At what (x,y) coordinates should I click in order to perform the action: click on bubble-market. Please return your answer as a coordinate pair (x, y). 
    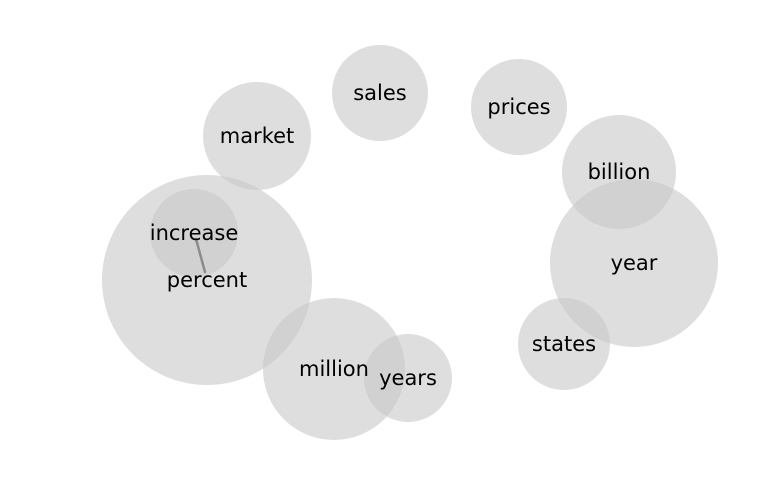
    Looking at the image, I should click on (257, 136).